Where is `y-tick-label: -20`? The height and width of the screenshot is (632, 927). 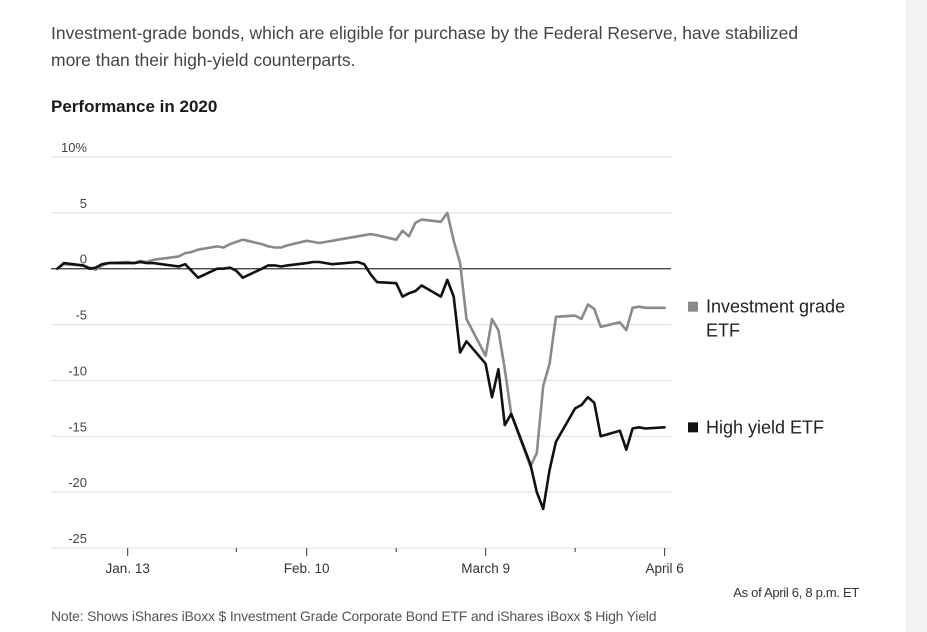 y-tick-label: -20 is located at coordinates (77, 482).